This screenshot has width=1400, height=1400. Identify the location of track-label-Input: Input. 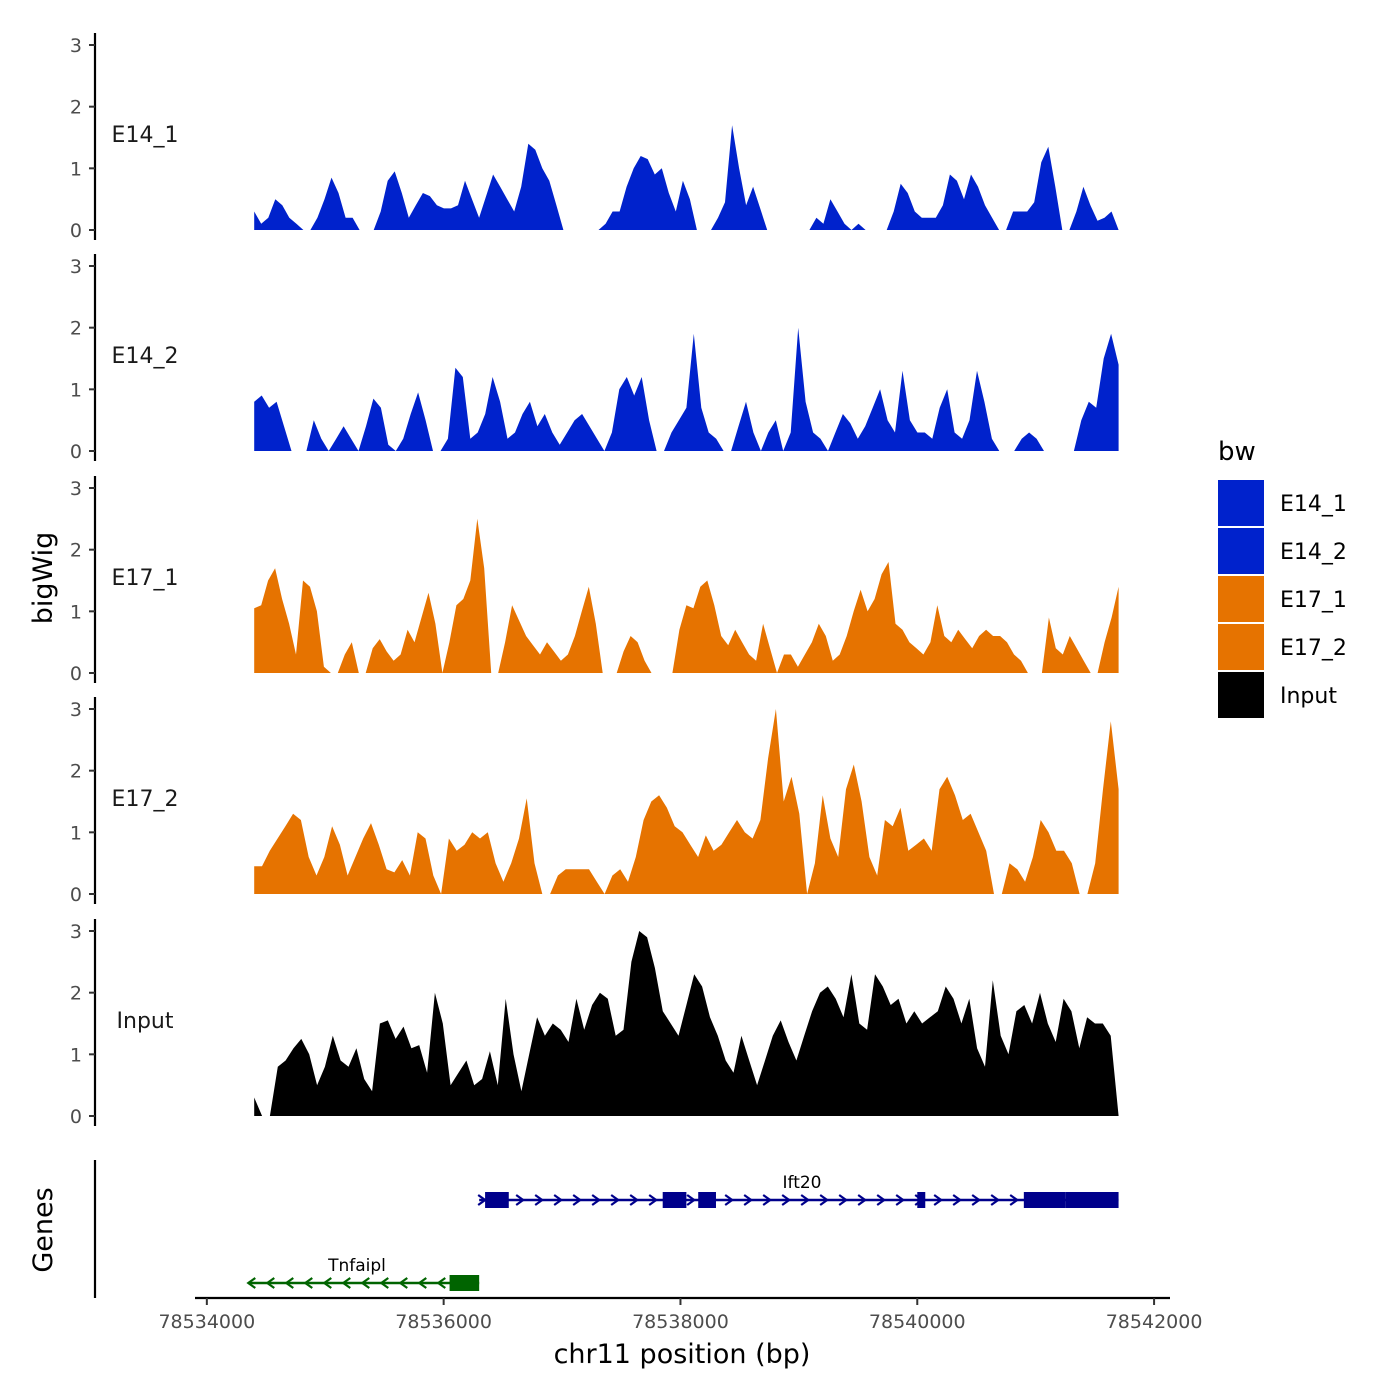
(145, 1021).